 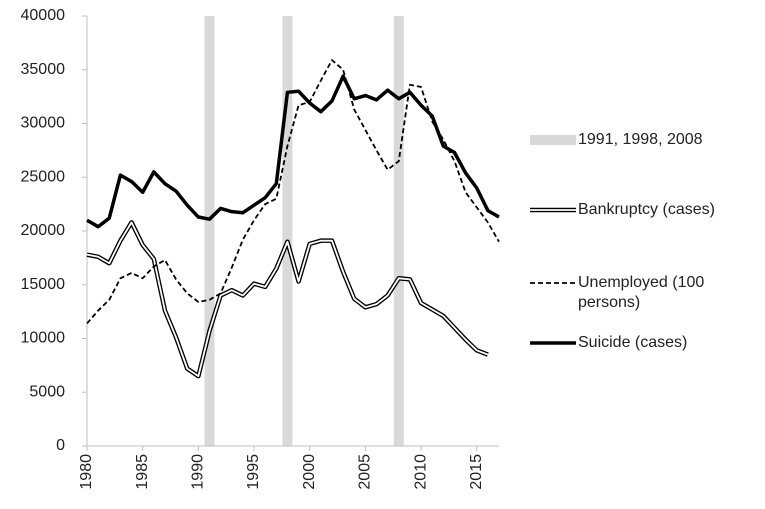 I want to click on x-tick-label: 1980, so click(x=86, y=472).